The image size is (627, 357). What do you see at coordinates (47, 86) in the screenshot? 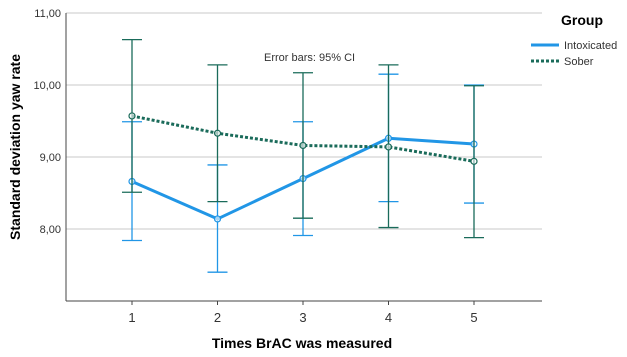
I see `y-tick-label: 10,00` at bounding box center [47, 86].